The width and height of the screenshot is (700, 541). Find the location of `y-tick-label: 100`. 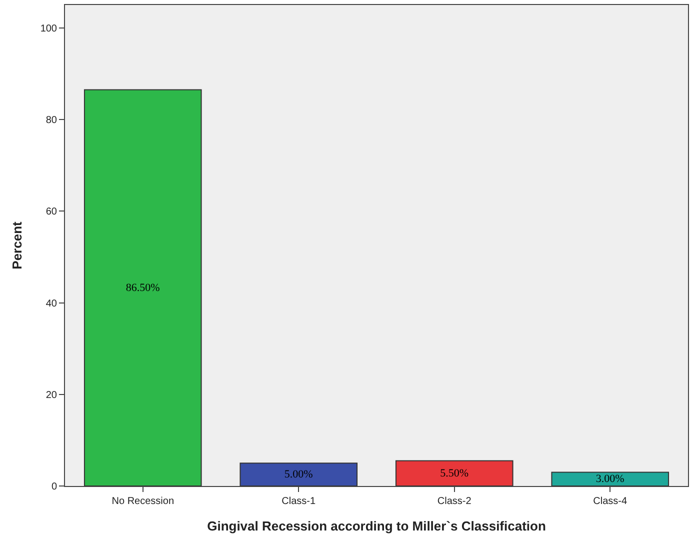

y-tick-label: 100 is located at coordinates (49, 28).